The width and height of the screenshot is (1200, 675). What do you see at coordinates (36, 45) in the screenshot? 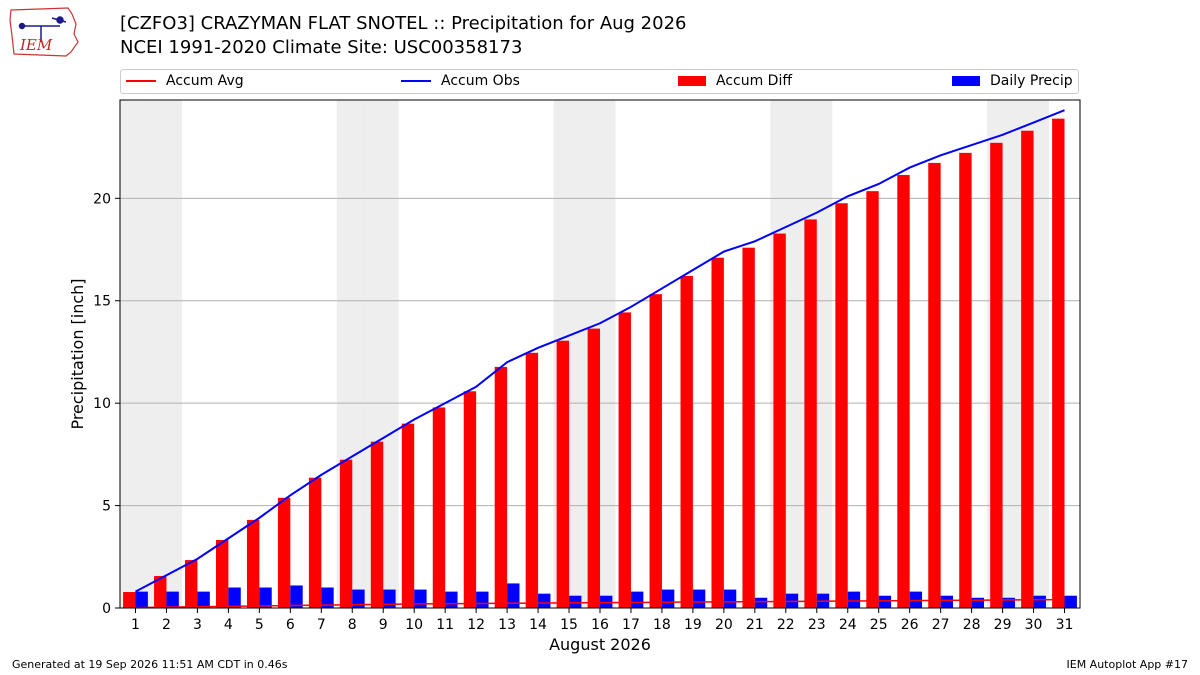
I see `logo-text: IEM` at bounding box center [36, 45].